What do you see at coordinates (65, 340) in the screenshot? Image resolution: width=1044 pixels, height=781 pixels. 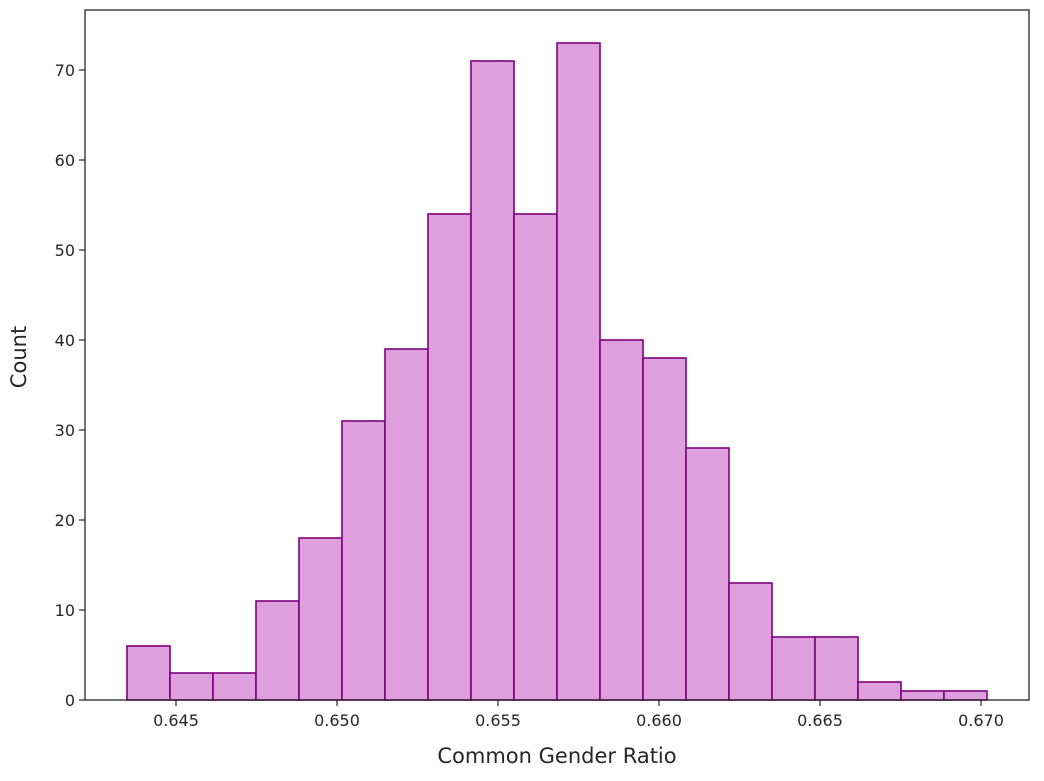 I see `y-tick-label: 40` at bounding box center [65, 340].